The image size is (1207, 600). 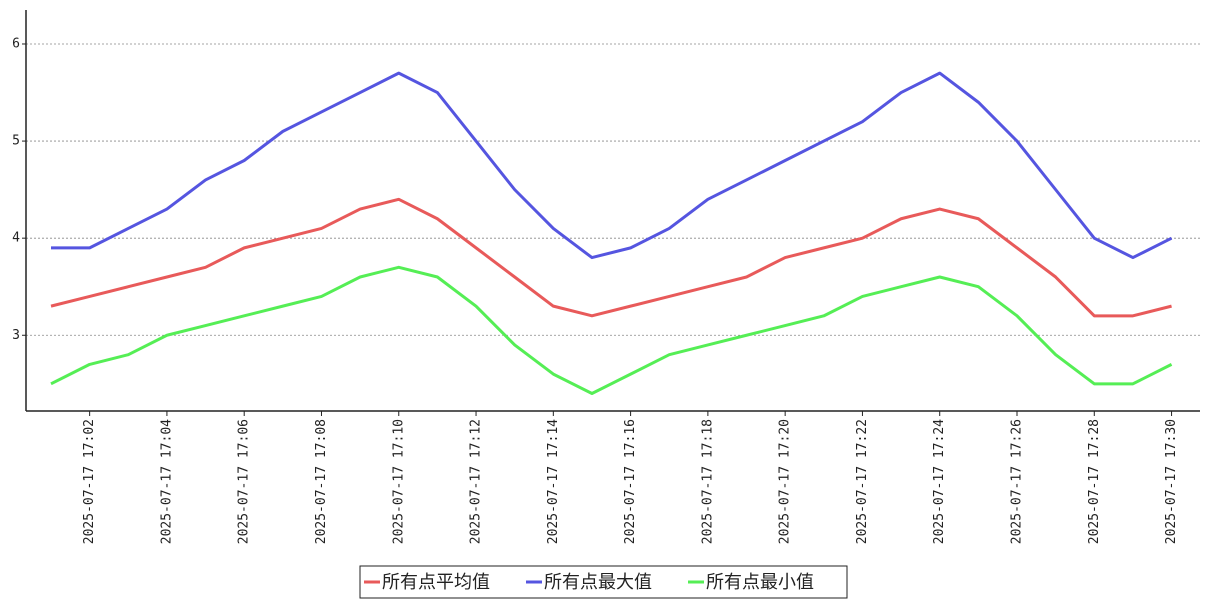 What do you see at coordinates (16, 43) in the screenshot?
I see `y-tick-label: 6` at bounding box center [16, 43].